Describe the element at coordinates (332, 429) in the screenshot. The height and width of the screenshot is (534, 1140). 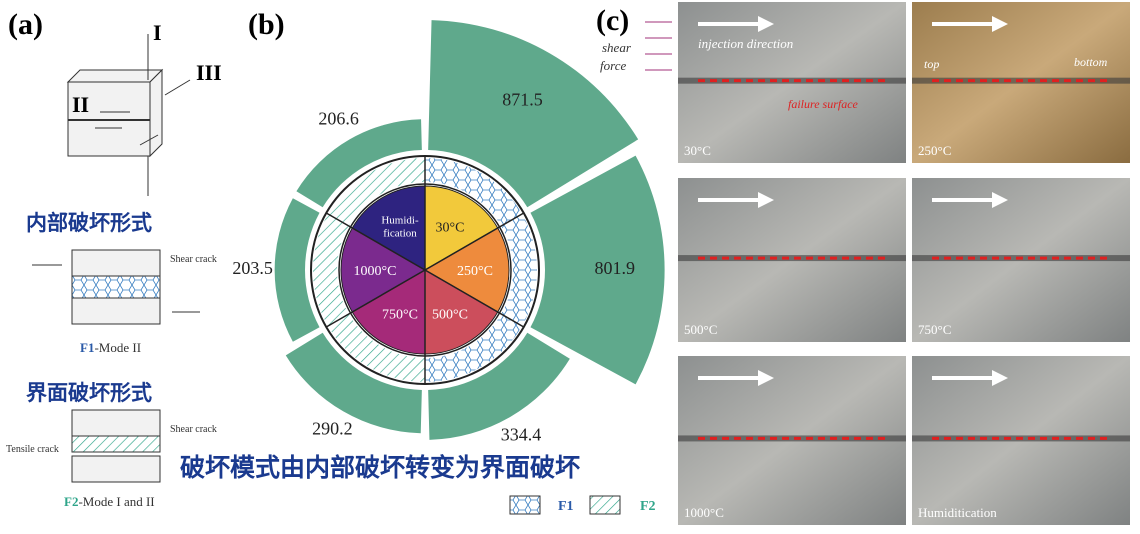
I see `value-label: 290.2` at that location.